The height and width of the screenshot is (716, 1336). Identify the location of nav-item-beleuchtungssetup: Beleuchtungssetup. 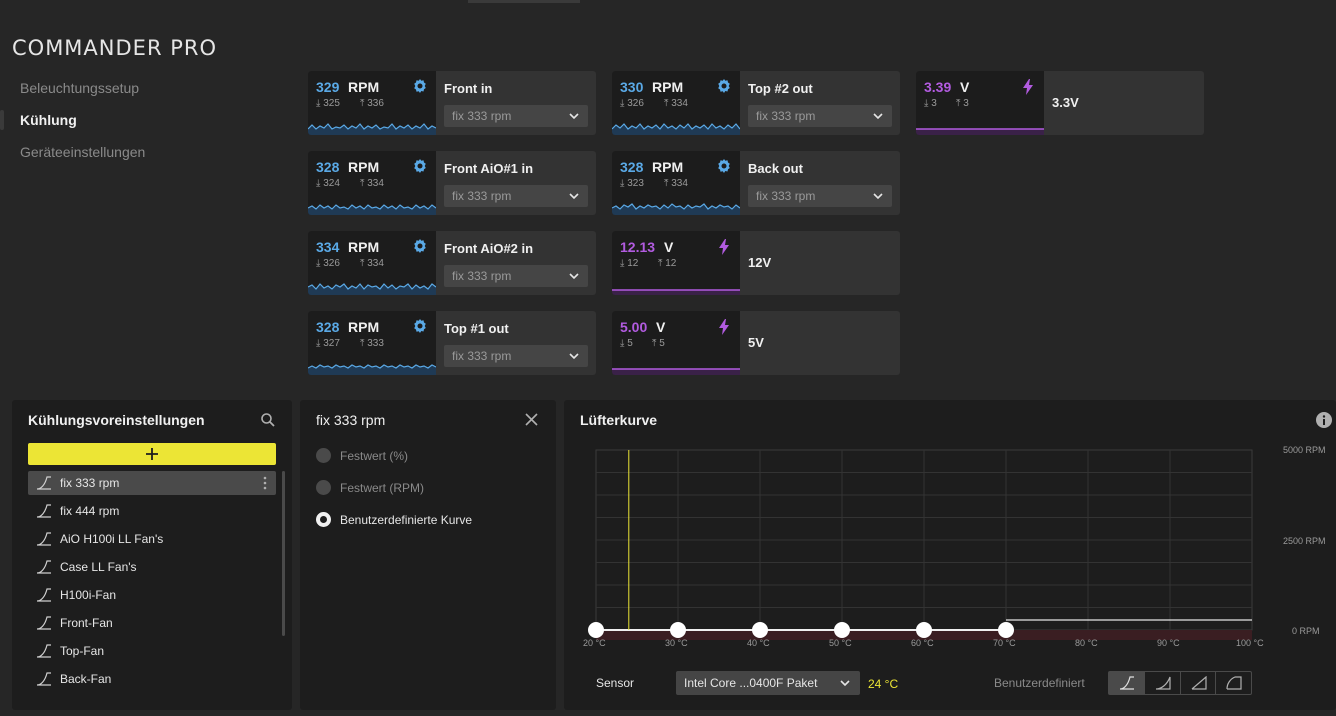
(80, 88).